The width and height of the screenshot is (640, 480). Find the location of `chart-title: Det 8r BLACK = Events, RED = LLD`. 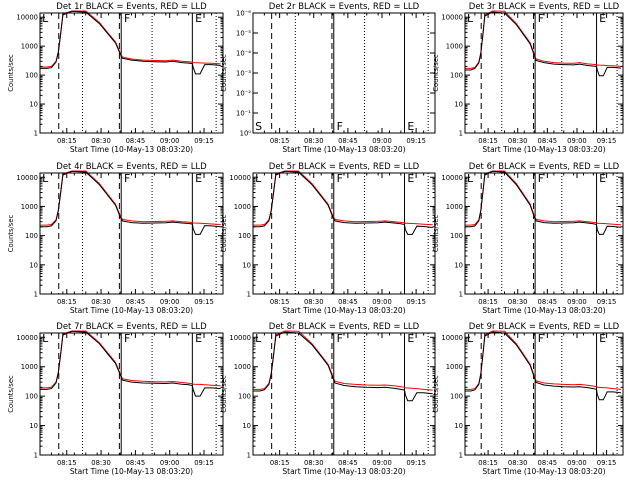

chart-title: Det 8r BLACK = Events, RED = LLD is located at coordinates (344, 327).